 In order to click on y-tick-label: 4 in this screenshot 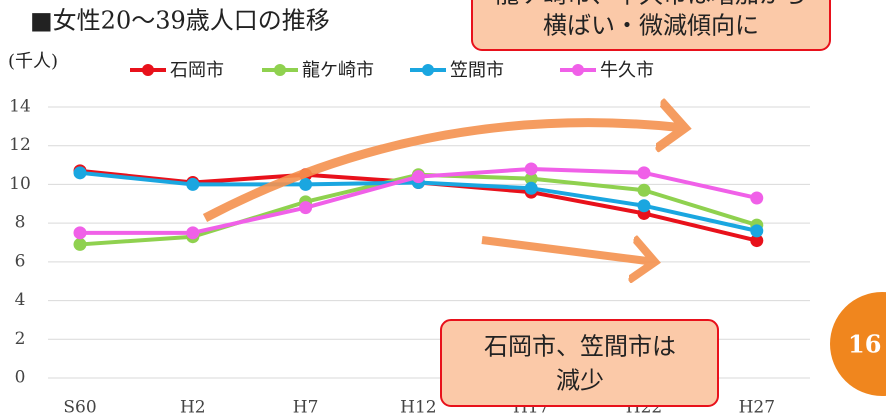, I will do `click(20, 300)`.